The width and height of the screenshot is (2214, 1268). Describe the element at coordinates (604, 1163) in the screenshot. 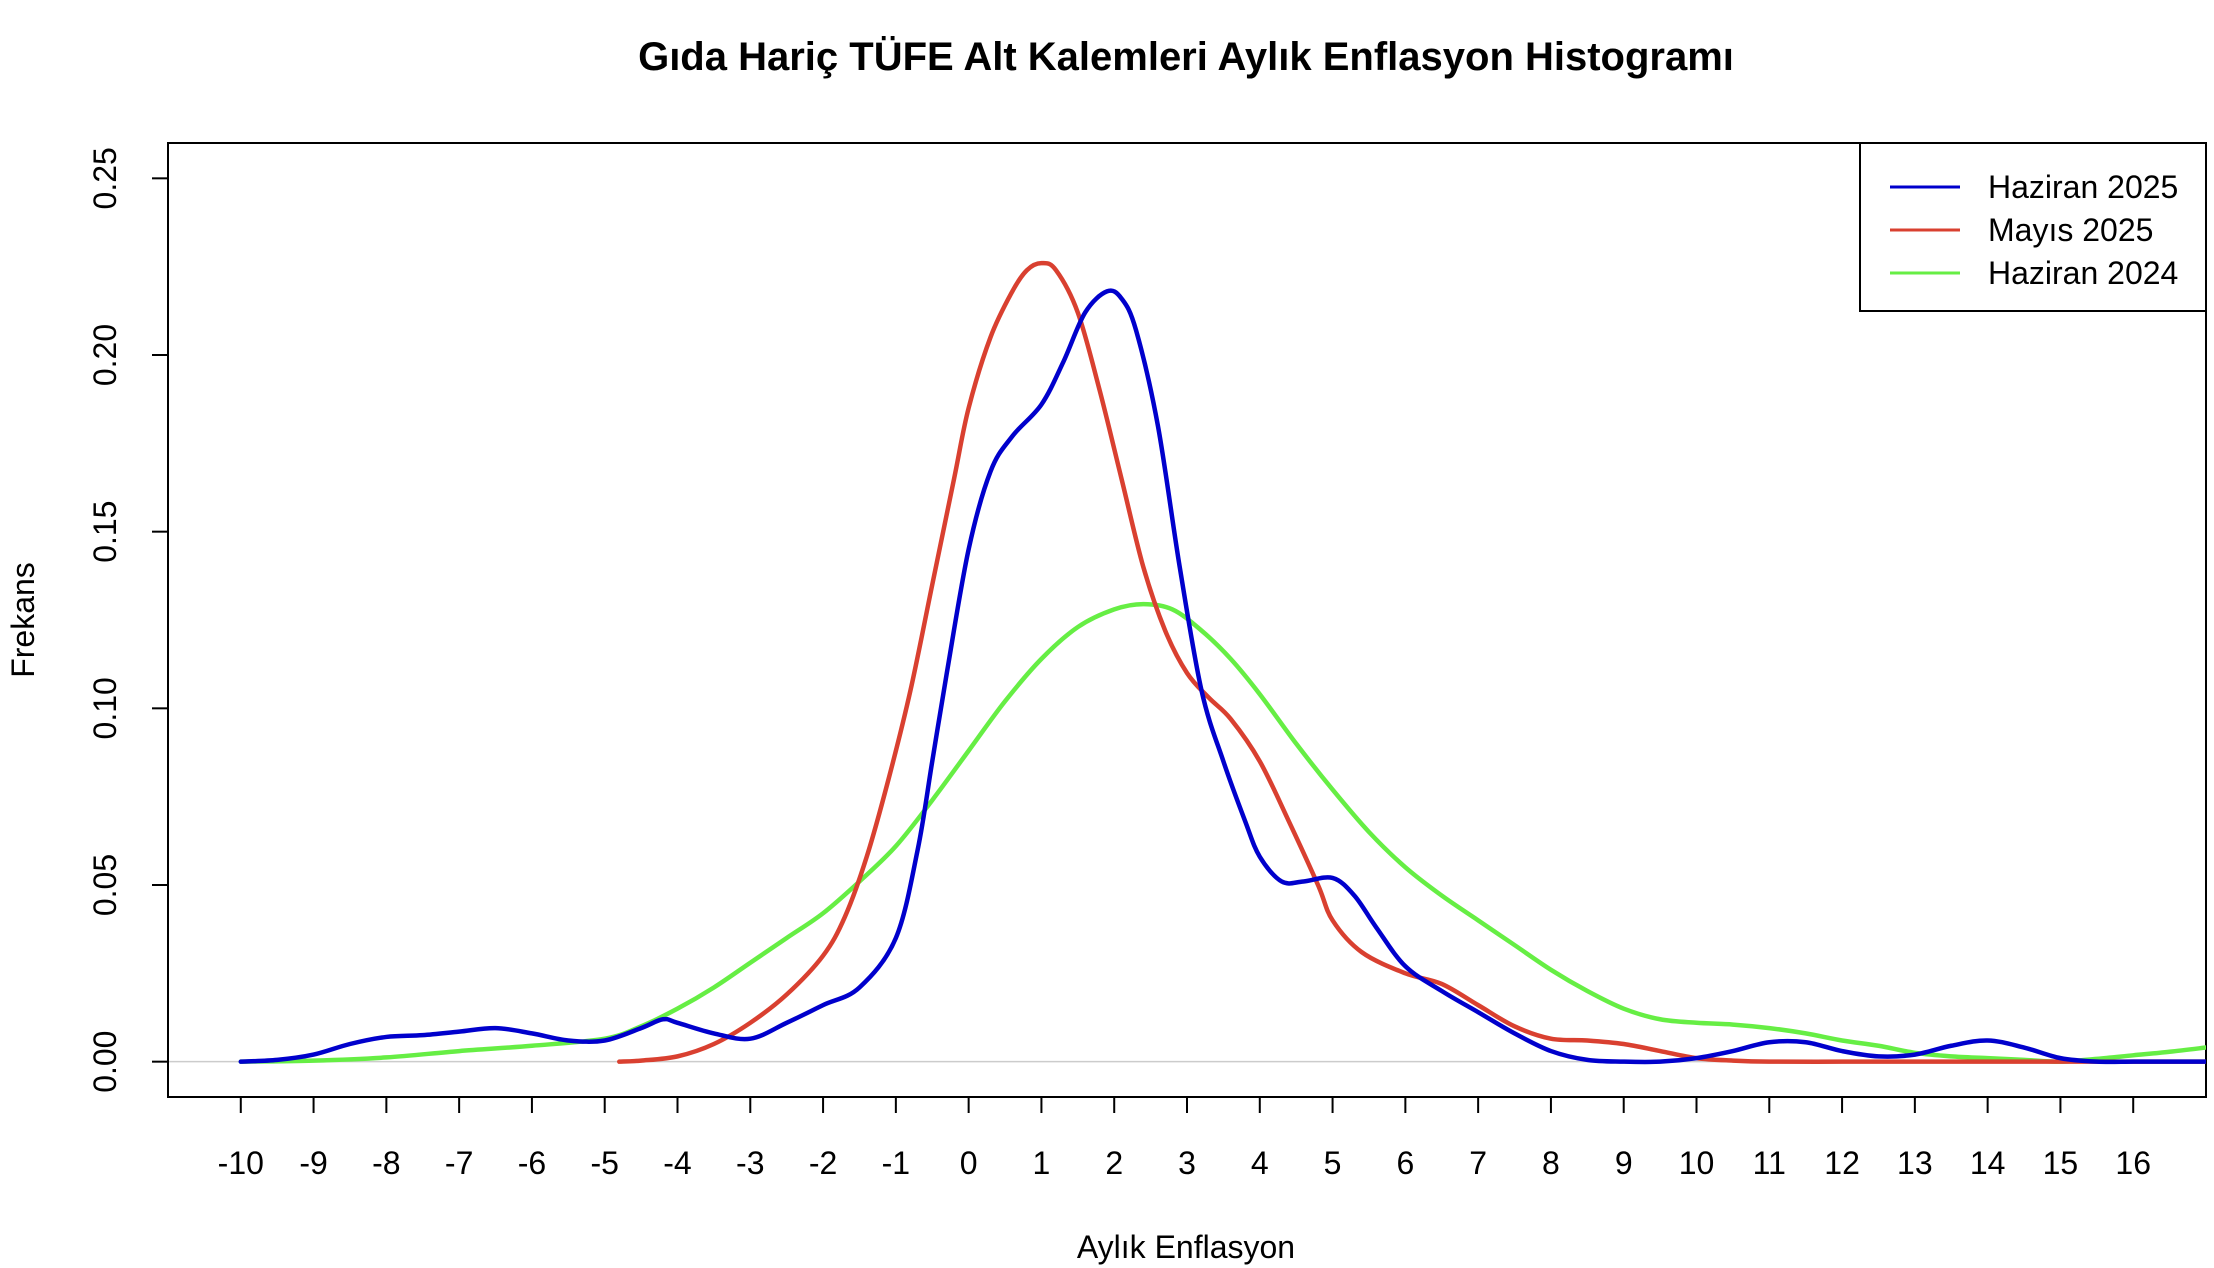

I see `x-tick-label: -5` at that location.